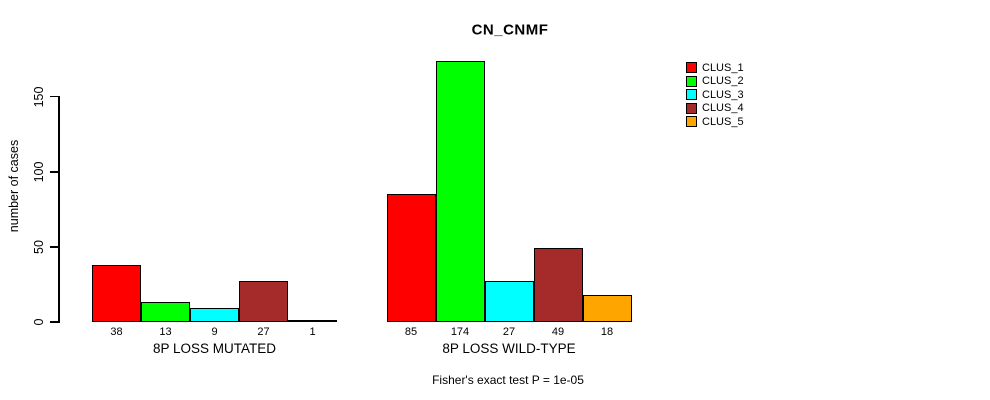  Describe the element at coordinates (723, 81) in the screenshot. I see `legend-label-clus_2: CLUS_2` at that location.